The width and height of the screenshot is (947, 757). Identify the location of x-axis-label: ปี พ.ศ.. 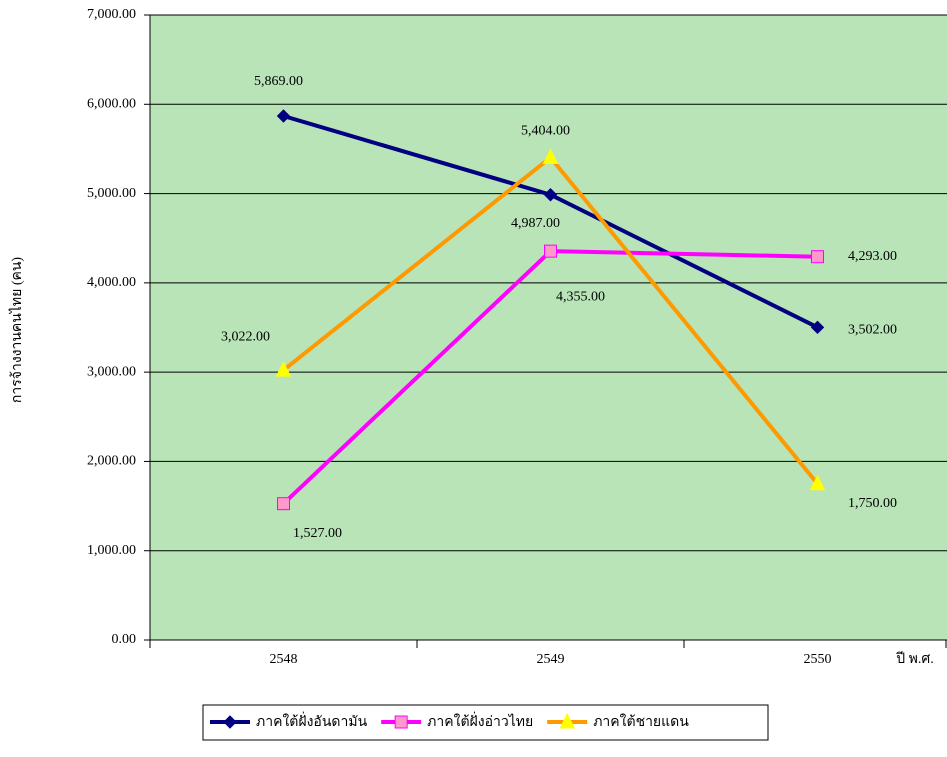
(915, 659).